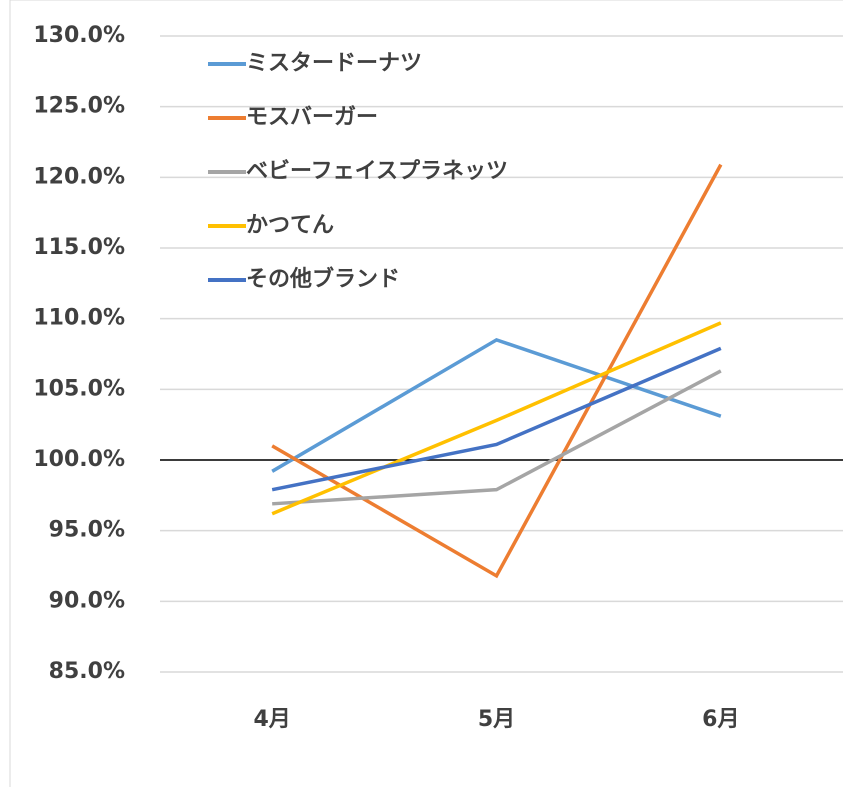  What do you see at coordinates (87, 600) in the screenshot?
I see `y-tick-label: 90.0%` at bounding box center [87, 600].